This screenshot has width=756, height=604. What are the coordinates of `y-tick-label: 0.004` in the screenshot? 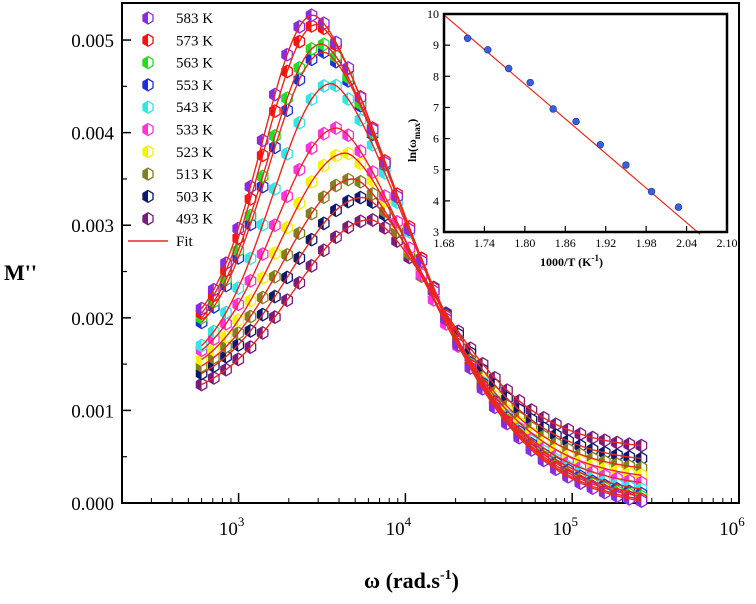 It's located at (92, 134).